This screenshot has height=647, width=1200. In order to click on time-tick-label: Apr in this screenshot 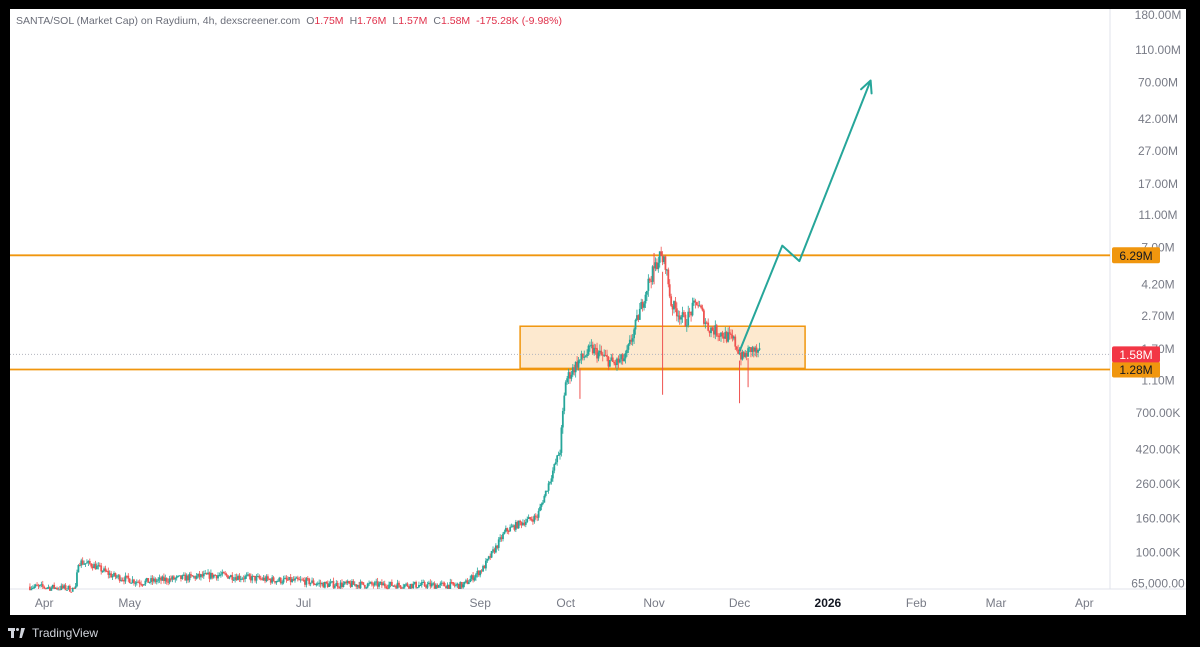, I will do `click(44, 603)`.